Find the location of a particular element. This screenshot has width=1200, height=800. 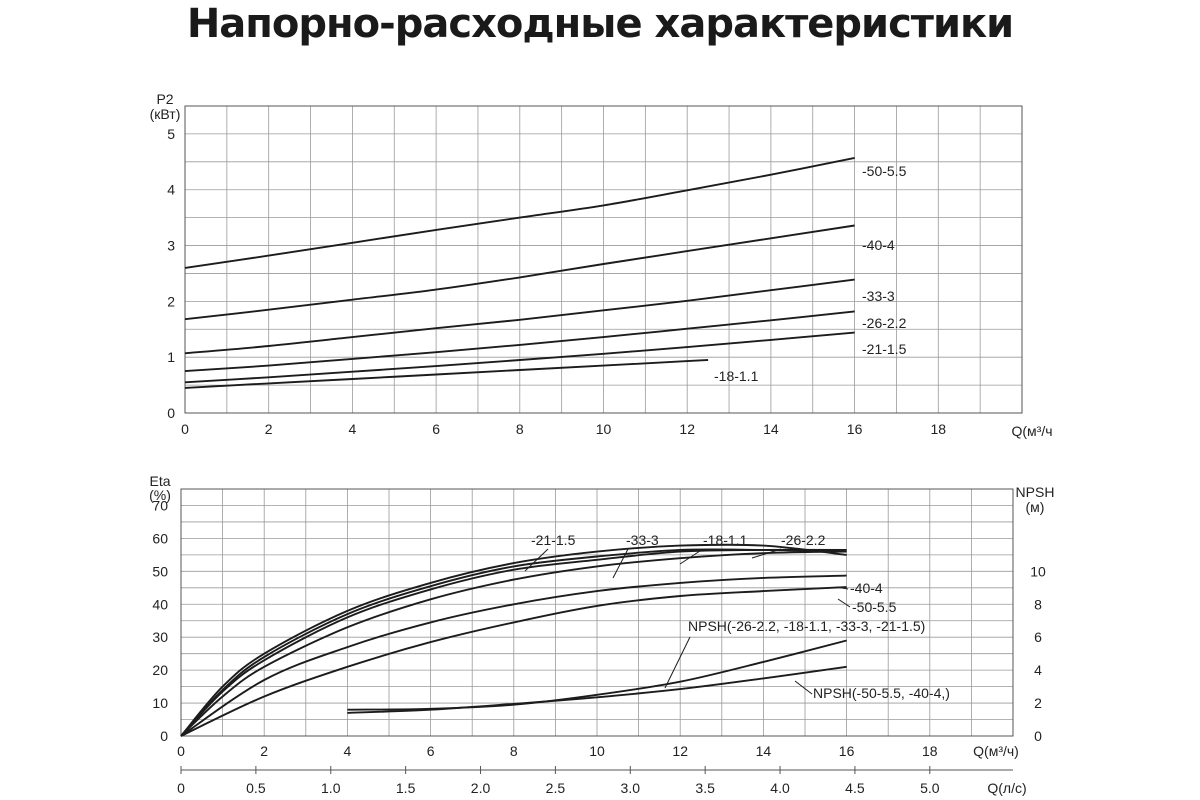

secondary-x-tick-label: 3.5 is located at coordinates (705, 788).